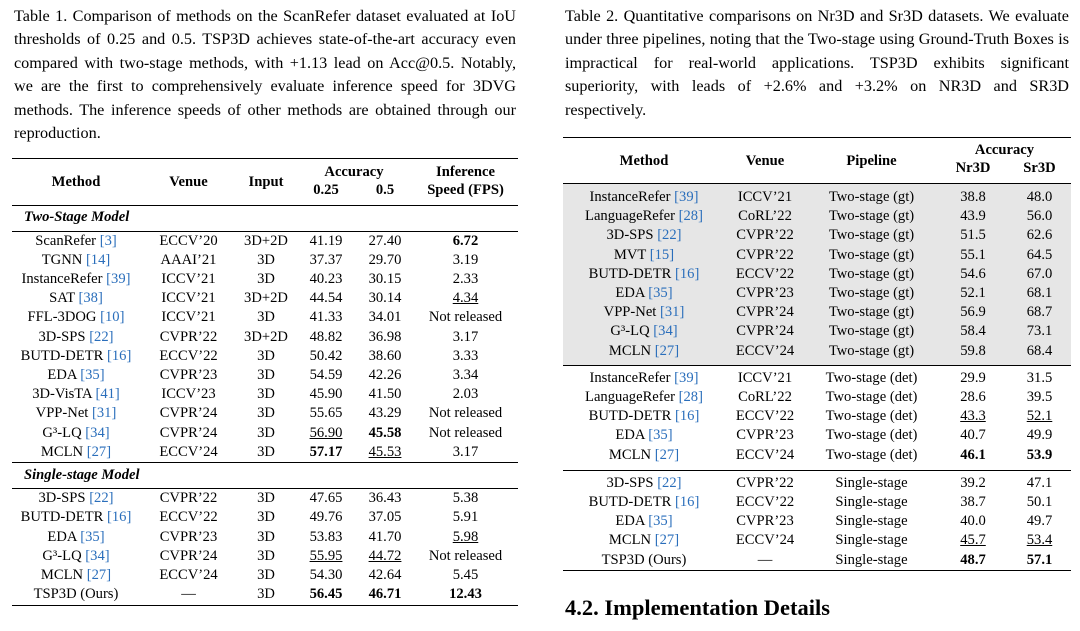 This screenshot has height=631, width=1080. I want to click on table1-section-single-stage: Single-stage Model, so click(265, 476).